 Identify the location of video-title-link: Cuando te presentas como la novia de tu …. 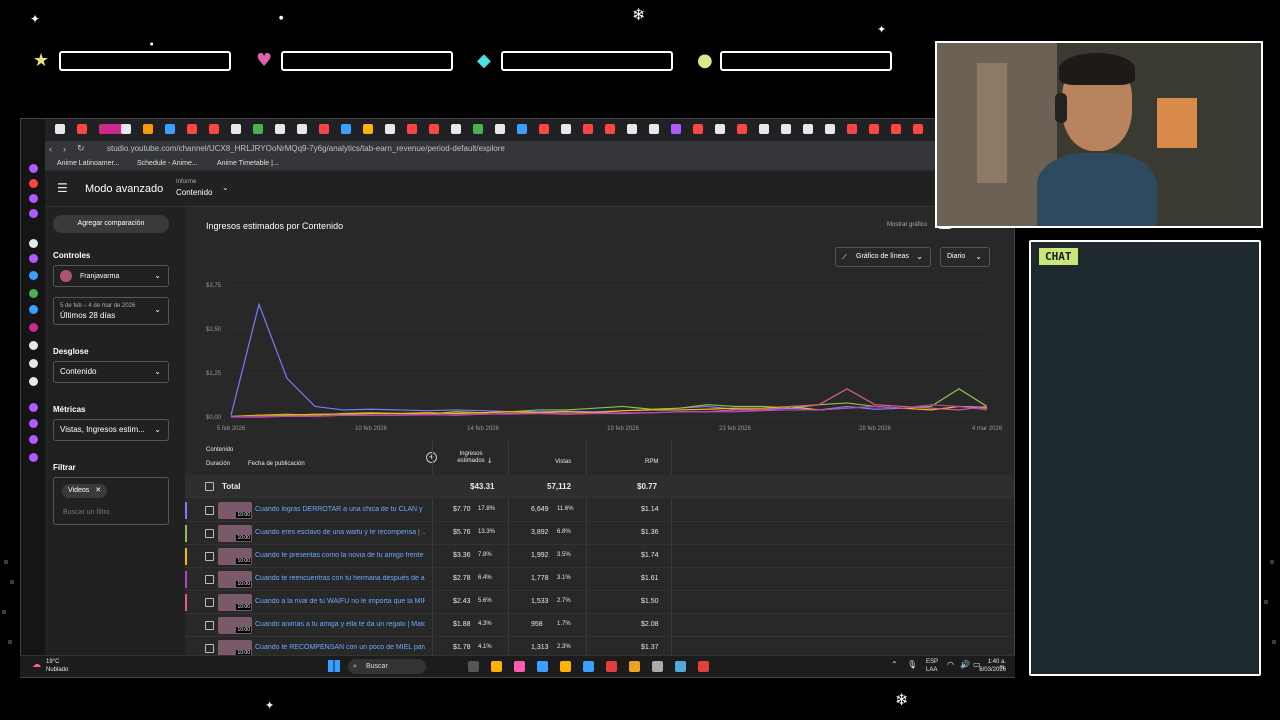
(340, 555).